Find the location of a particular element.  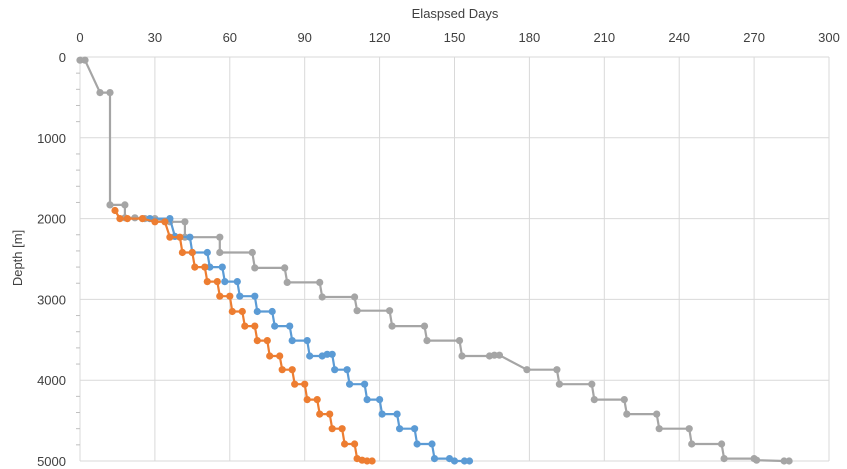

y-tick-label-0: 0 is located at coordinates (62, 57).